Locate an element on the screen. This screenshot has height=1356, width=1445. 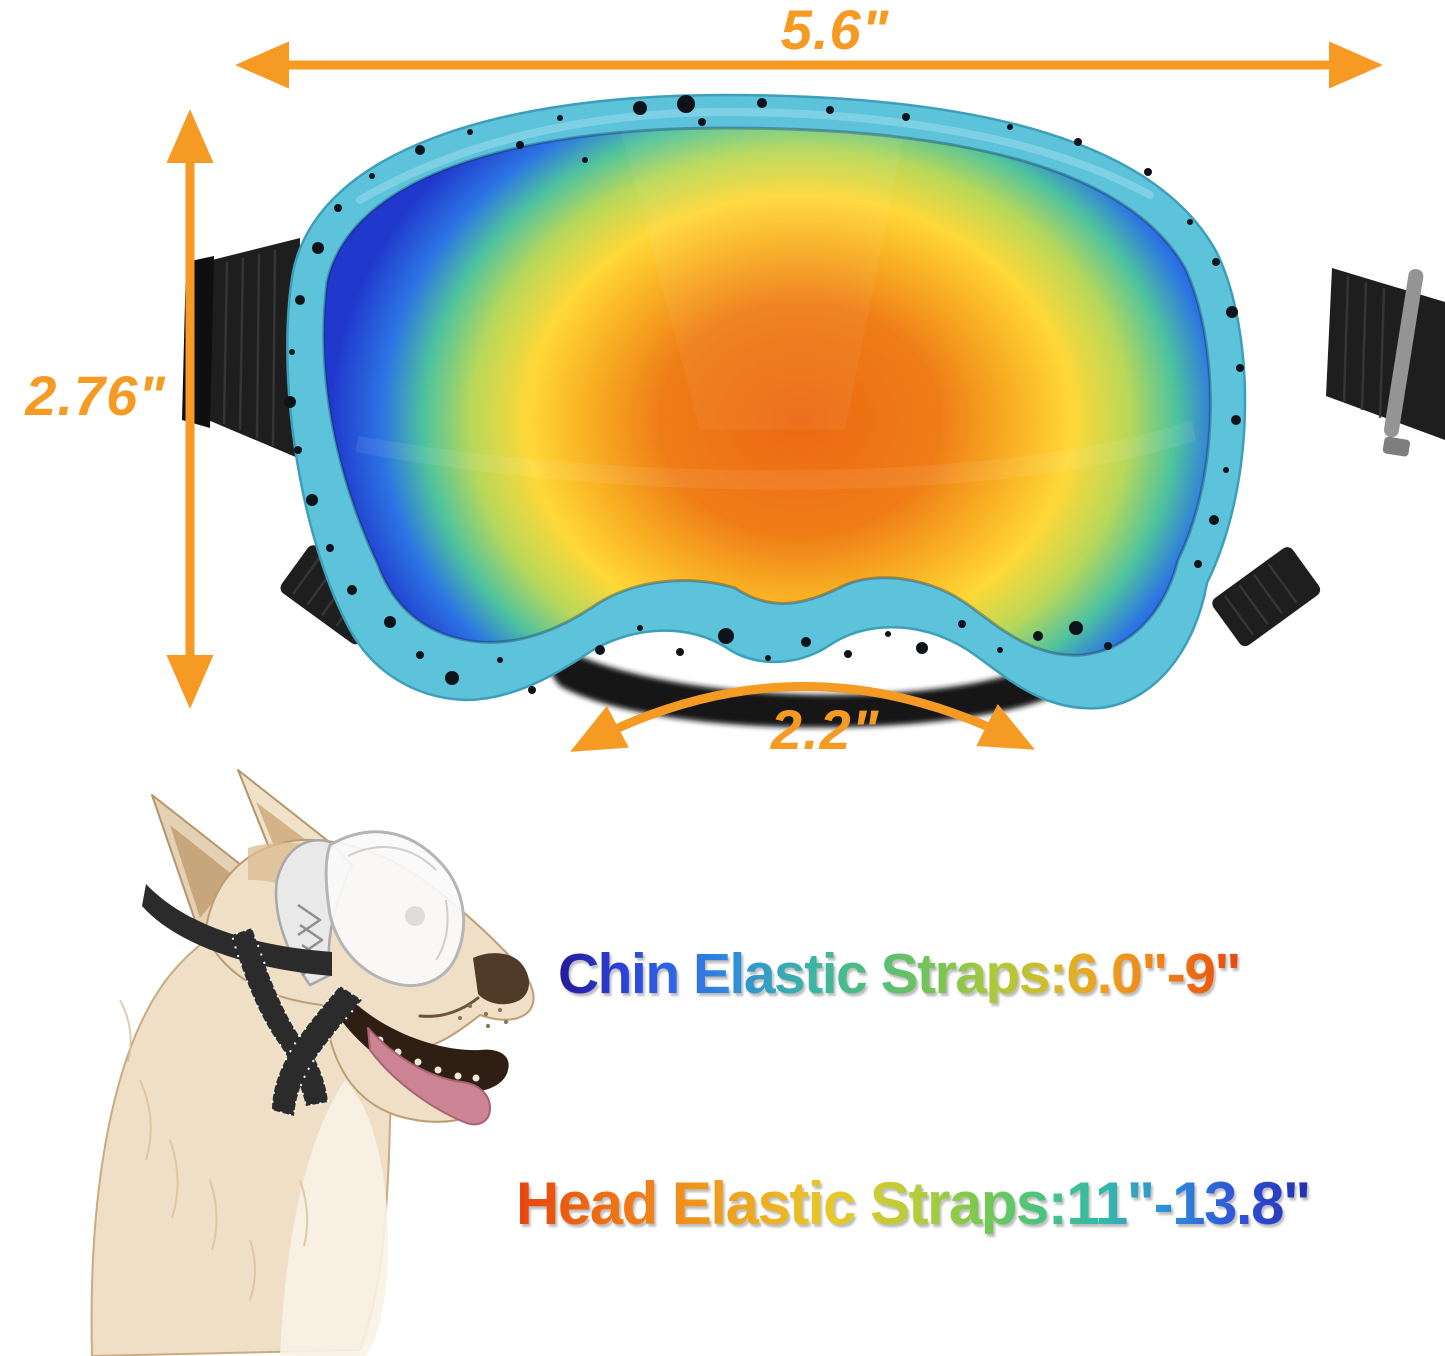
width-dimension-label: 5.6" is located at coordinates (835, 30).